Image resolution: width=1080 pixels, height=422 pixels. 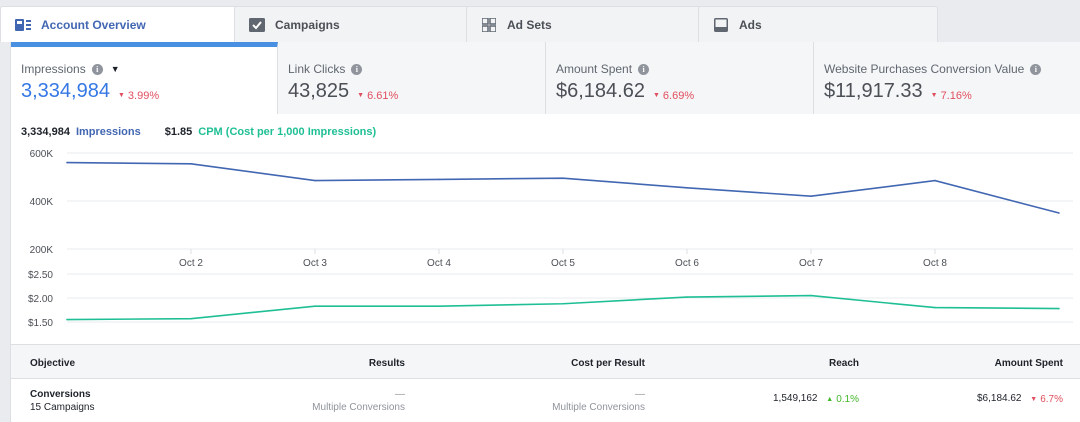 I want to click on metric-delta: 6.69%, so click(x=678, y=95).